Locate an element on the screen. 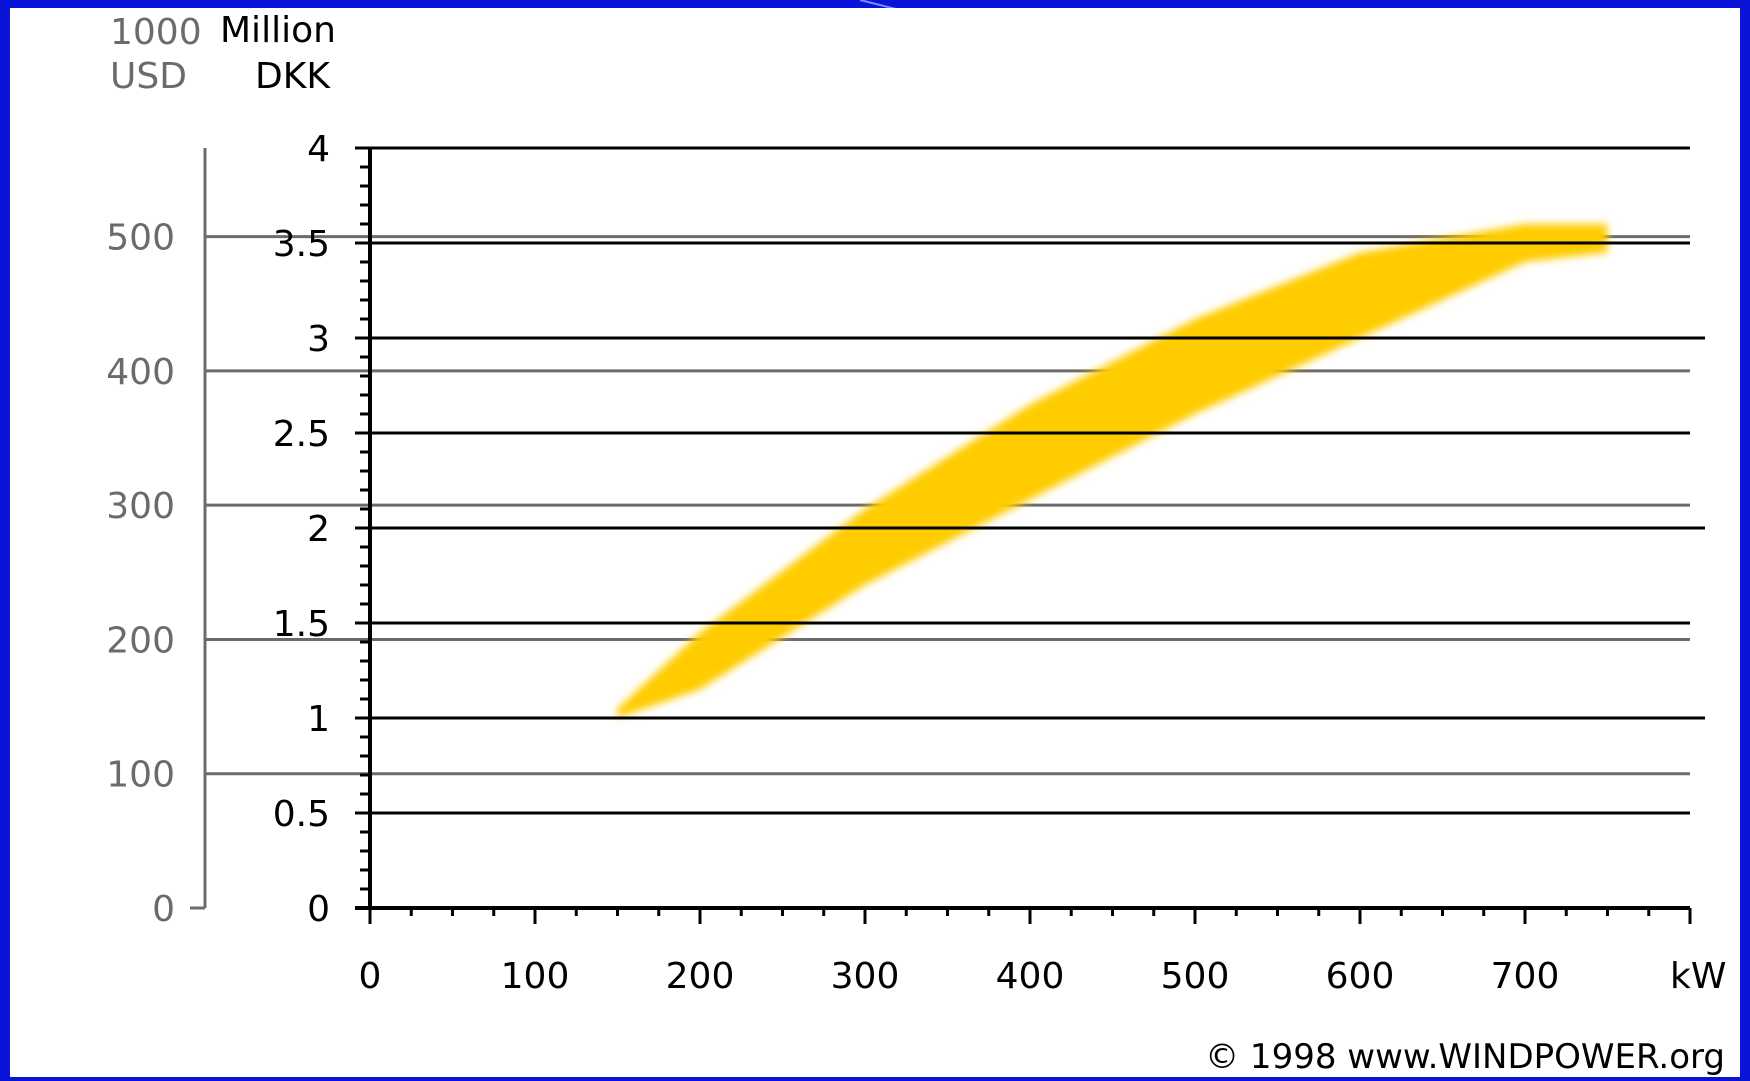 This screenshot has width=1750, height=1081. x-unit-label: kW is located at coordinates (1698, 976).